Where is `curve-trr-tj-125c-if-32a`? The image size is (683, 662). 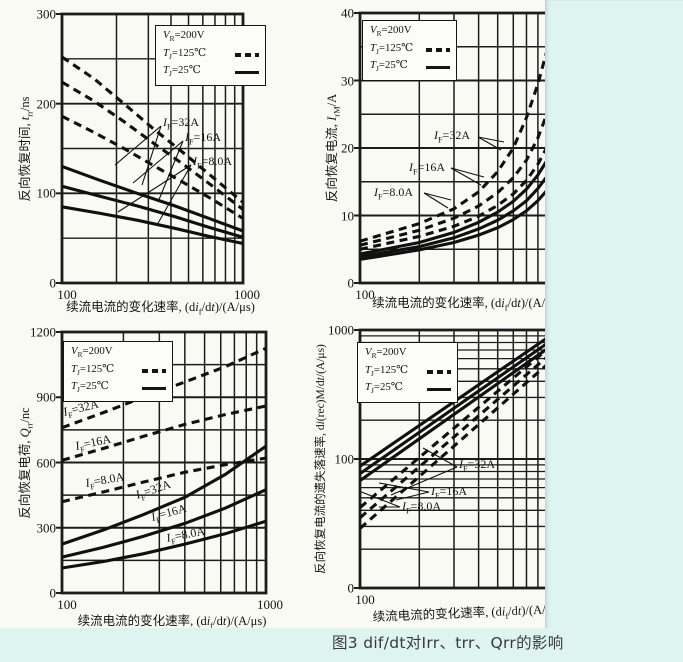 curve-trr-tj-125c-if-32a is located at coordinates (152, 129).